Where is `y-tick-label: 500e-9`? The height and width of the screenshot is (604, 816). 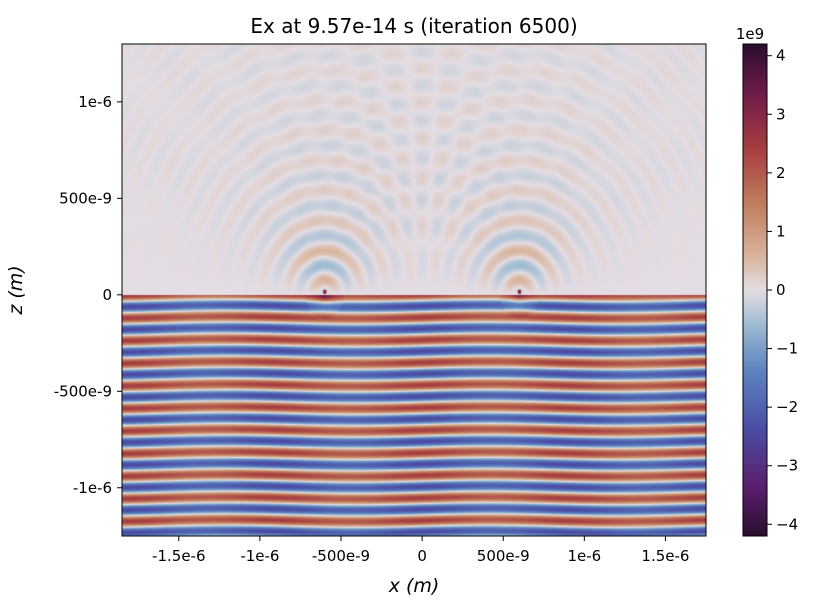
y-tick-label: 500e-9 is located at coordinates (85, 198).